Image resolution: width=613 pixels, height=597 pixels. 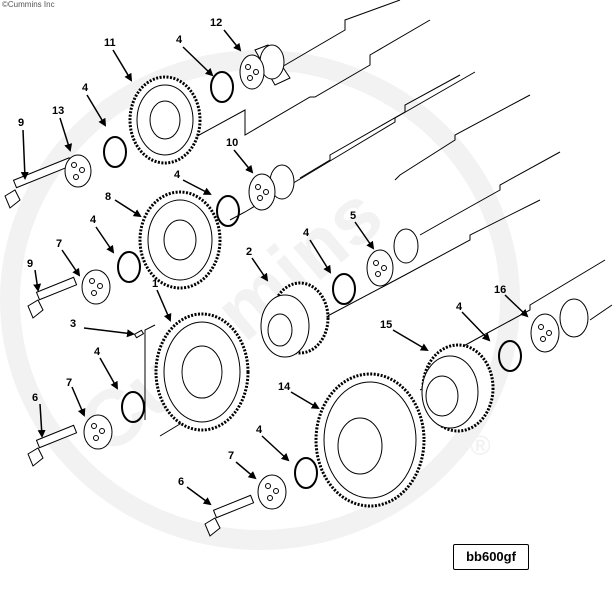 I want to click on callout-1: 1, so click(x=155, y=284).